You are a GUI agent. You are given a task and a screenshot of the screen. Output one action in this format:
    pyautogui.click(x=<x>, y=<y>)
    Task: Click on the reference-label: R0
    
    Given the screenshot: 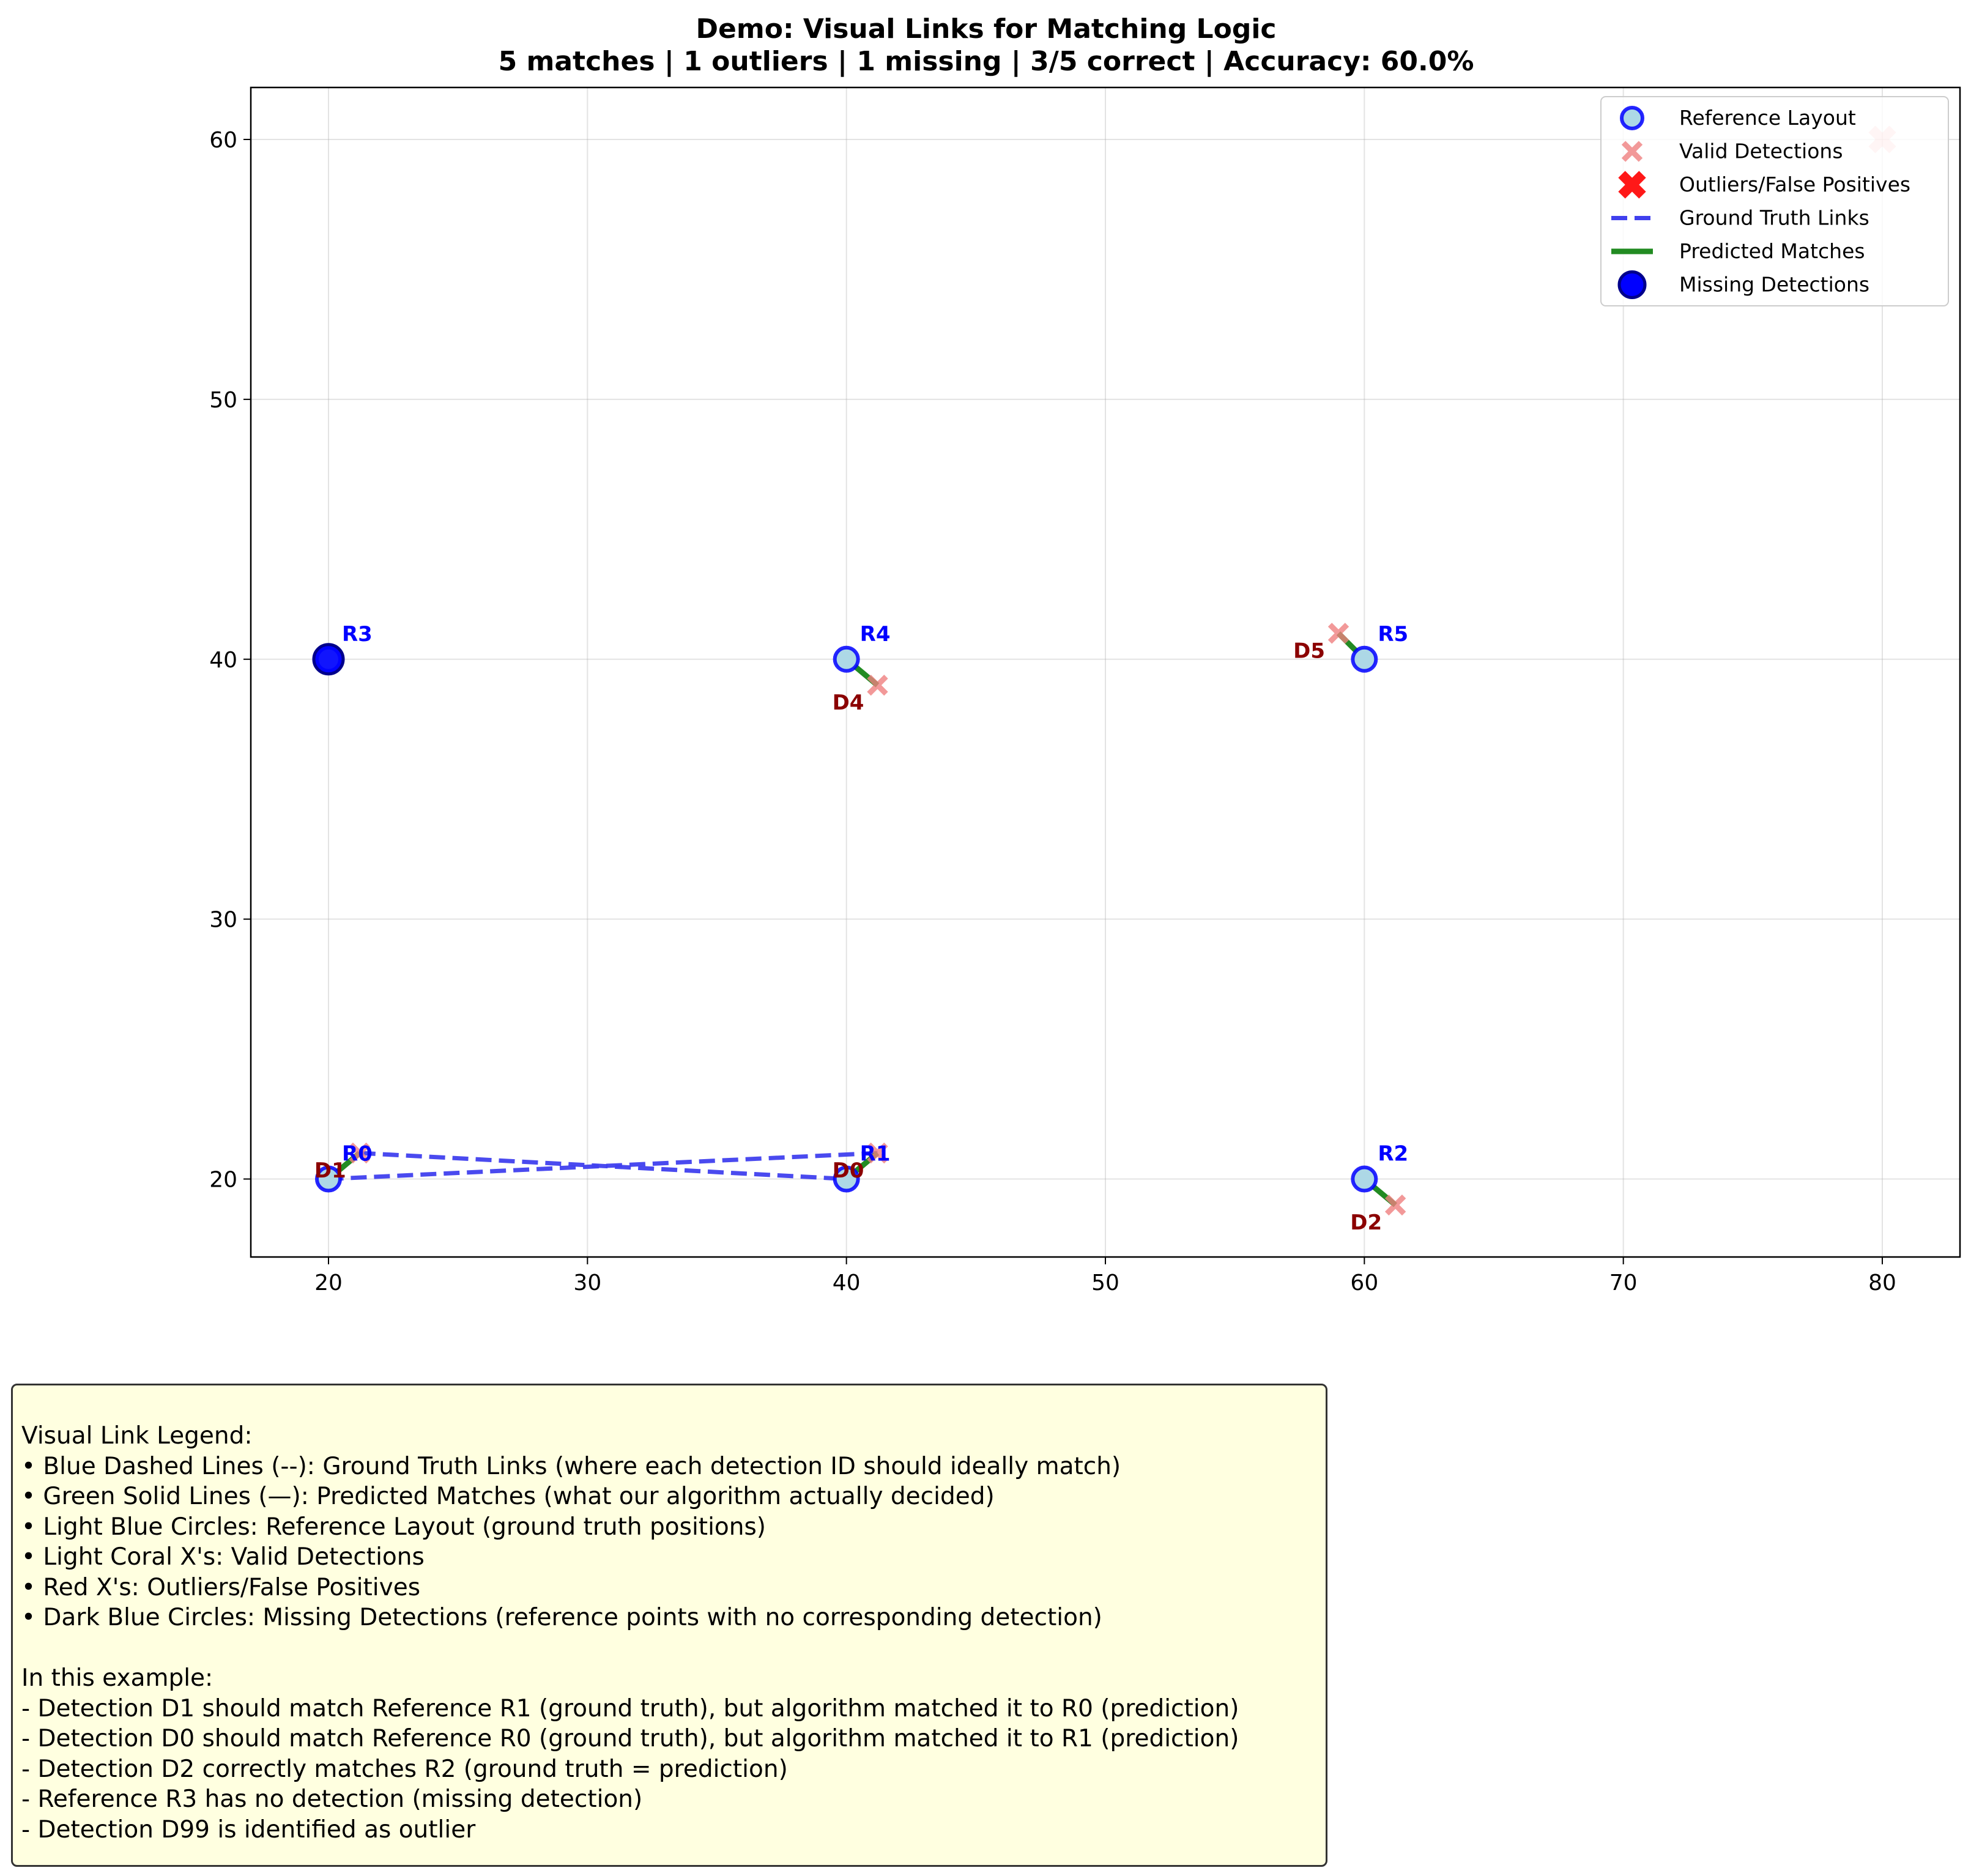 What is the action you would take?
    pyautogui.click(x=357, y=1154)
    